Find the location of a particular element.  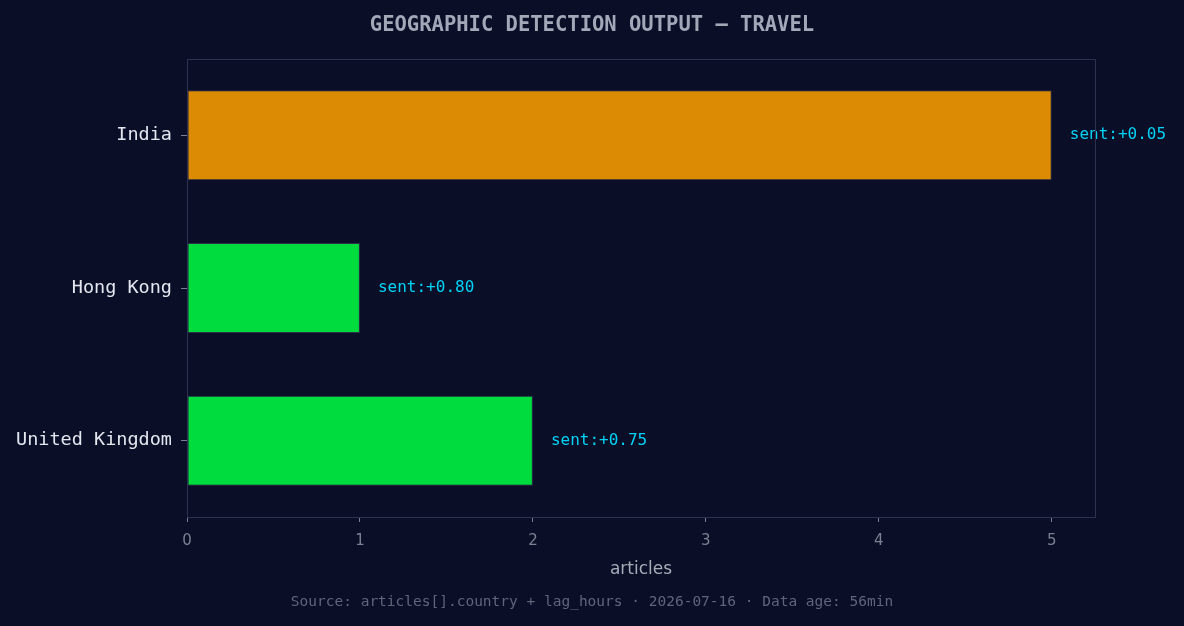

x-tick-label: 1 is located at coordinates (360, 539).